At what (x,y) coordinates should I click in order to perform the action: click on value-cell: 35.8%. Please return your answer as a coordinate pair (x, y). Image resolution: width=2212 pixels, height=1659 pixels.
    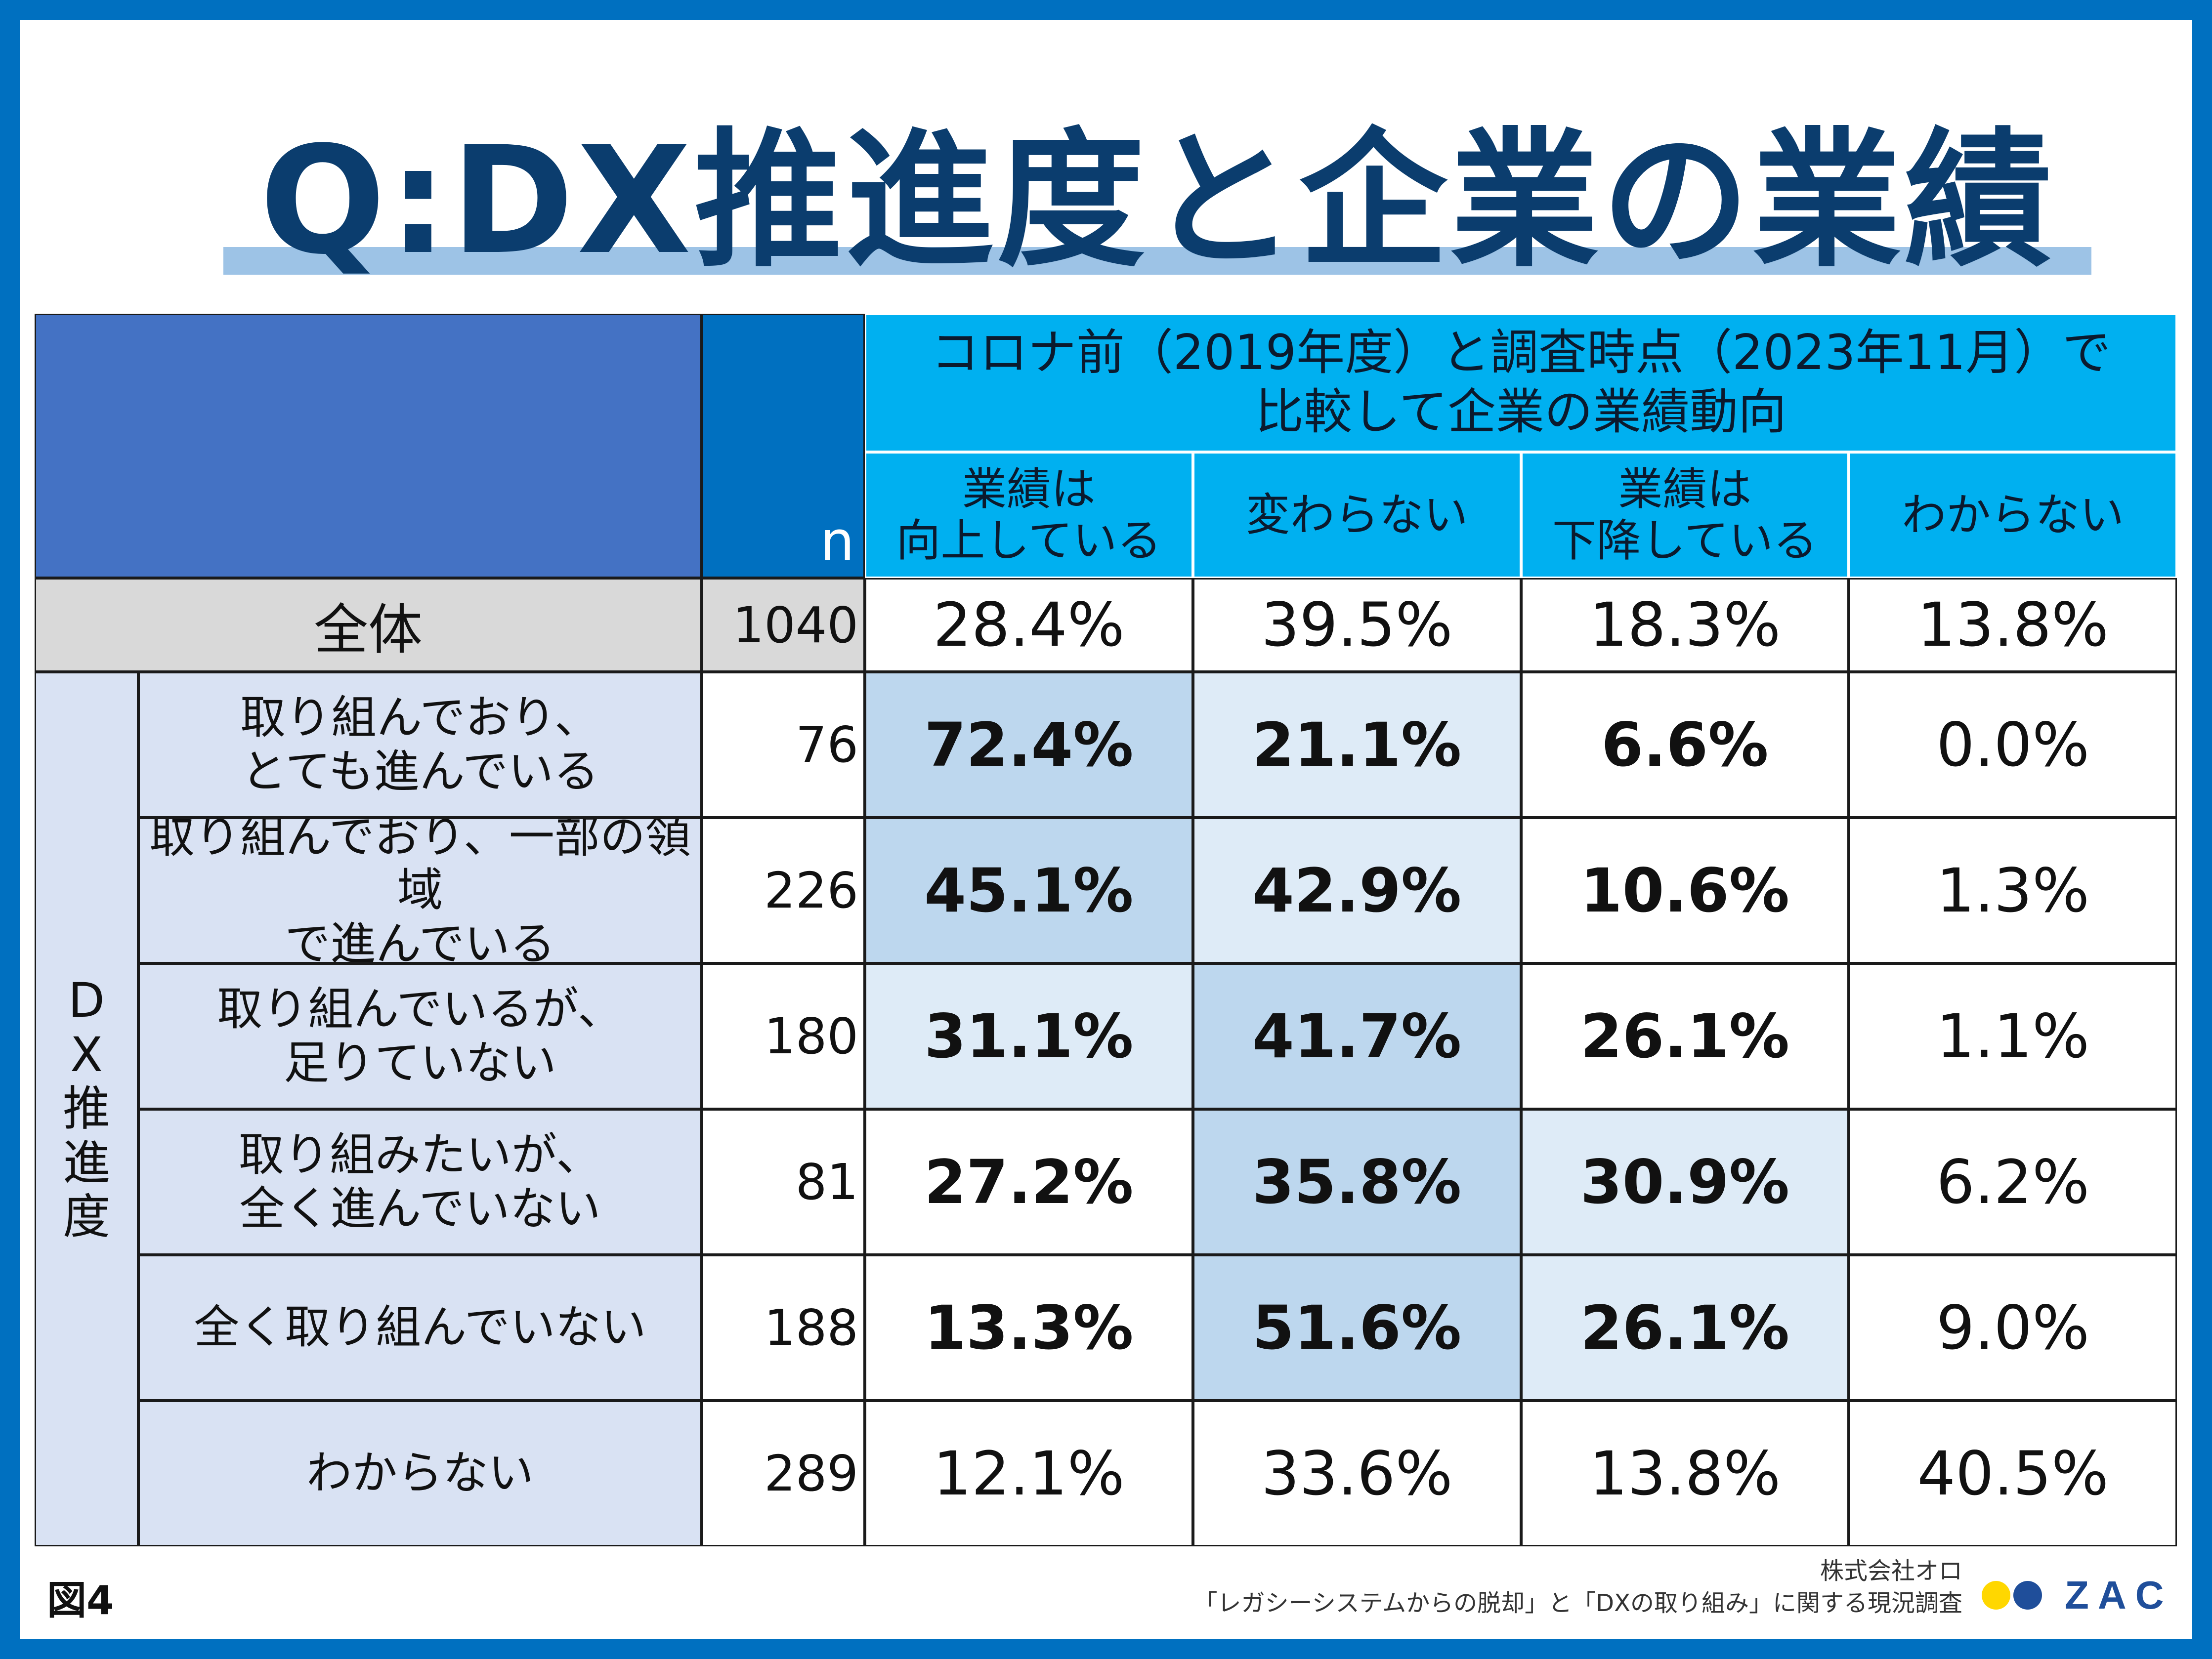
    Looking at the image, I should click on (1356, 1182).